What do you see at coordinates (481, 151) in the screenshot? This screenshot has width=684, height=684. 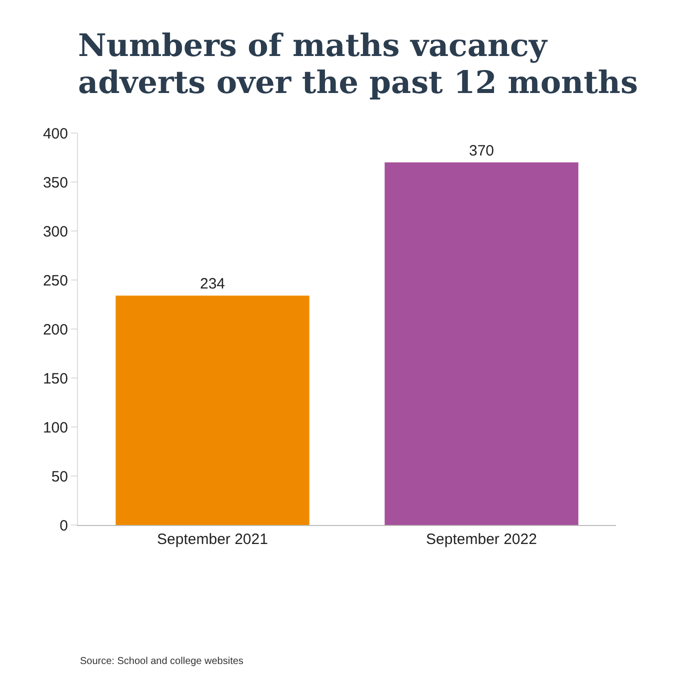 I see `data-label: 370` at bounding box center [481, 151].